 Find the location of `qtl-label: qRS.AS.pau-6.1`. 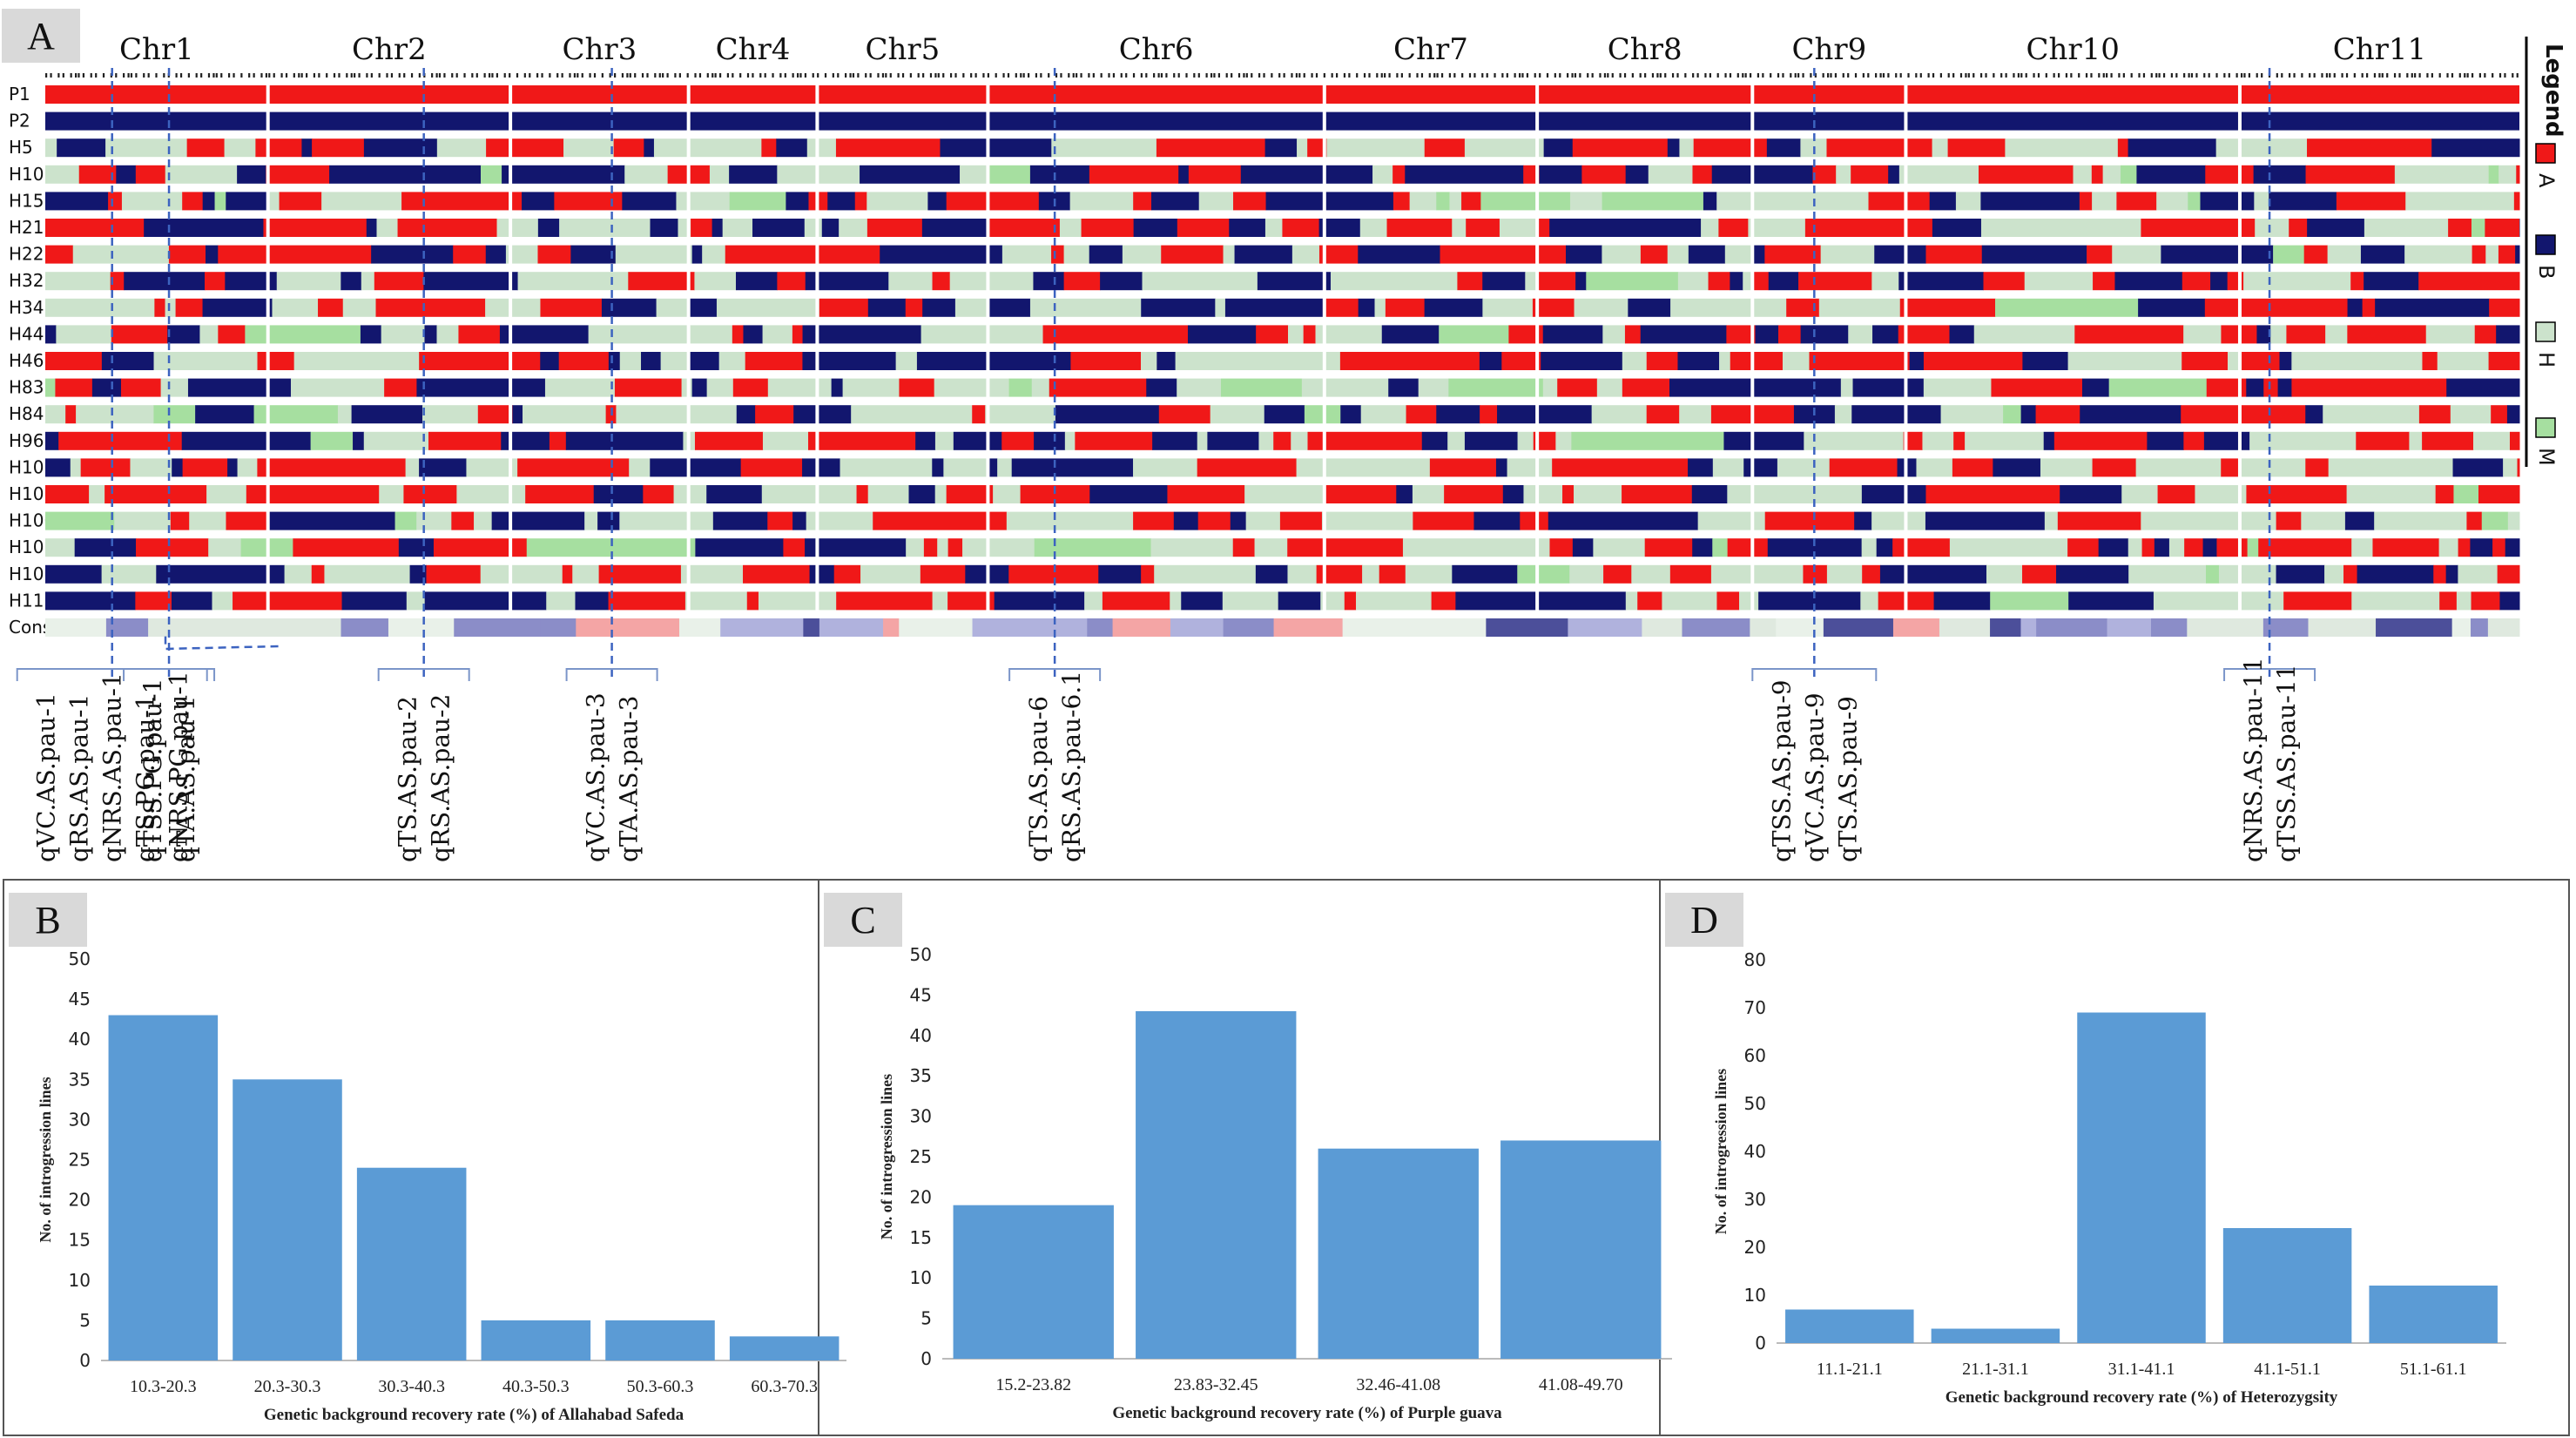

qtl-label: qRS.AS.pau-6.1 is located at coordinates (1071, 766).